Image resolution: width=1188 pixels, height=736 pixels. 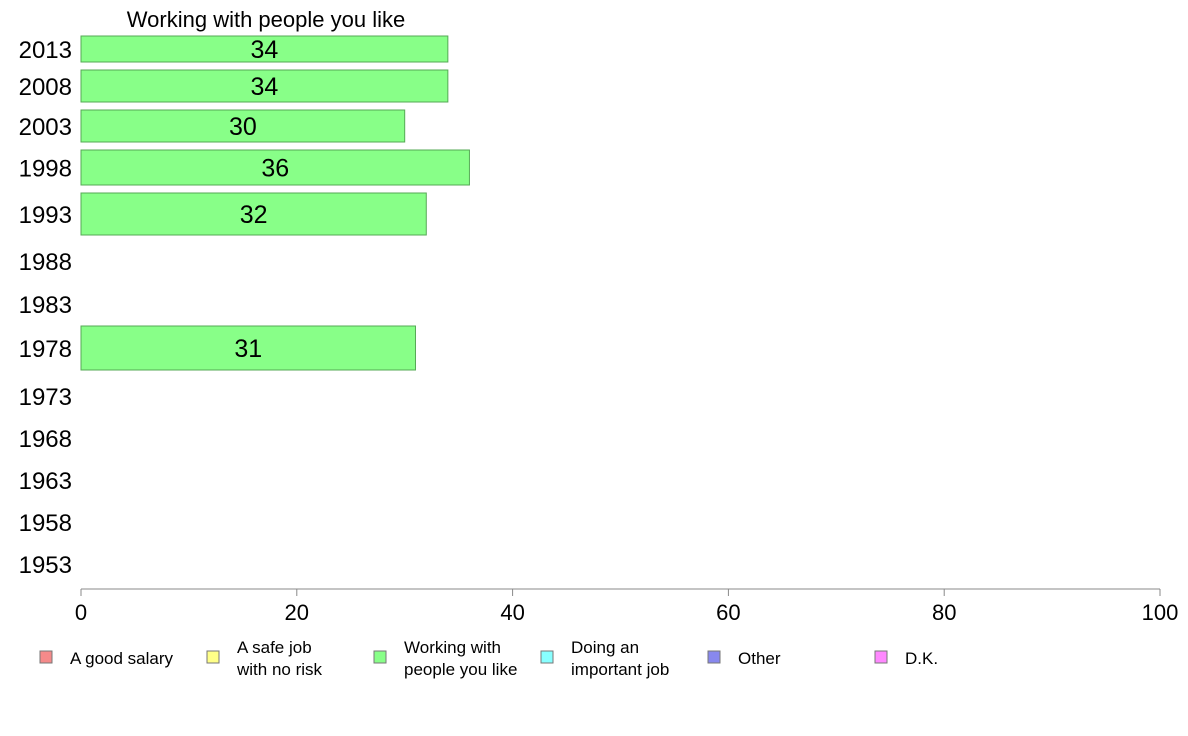 I want to click on x-axis: 0 20 40 60 80 100, so click(x=627, y=606).